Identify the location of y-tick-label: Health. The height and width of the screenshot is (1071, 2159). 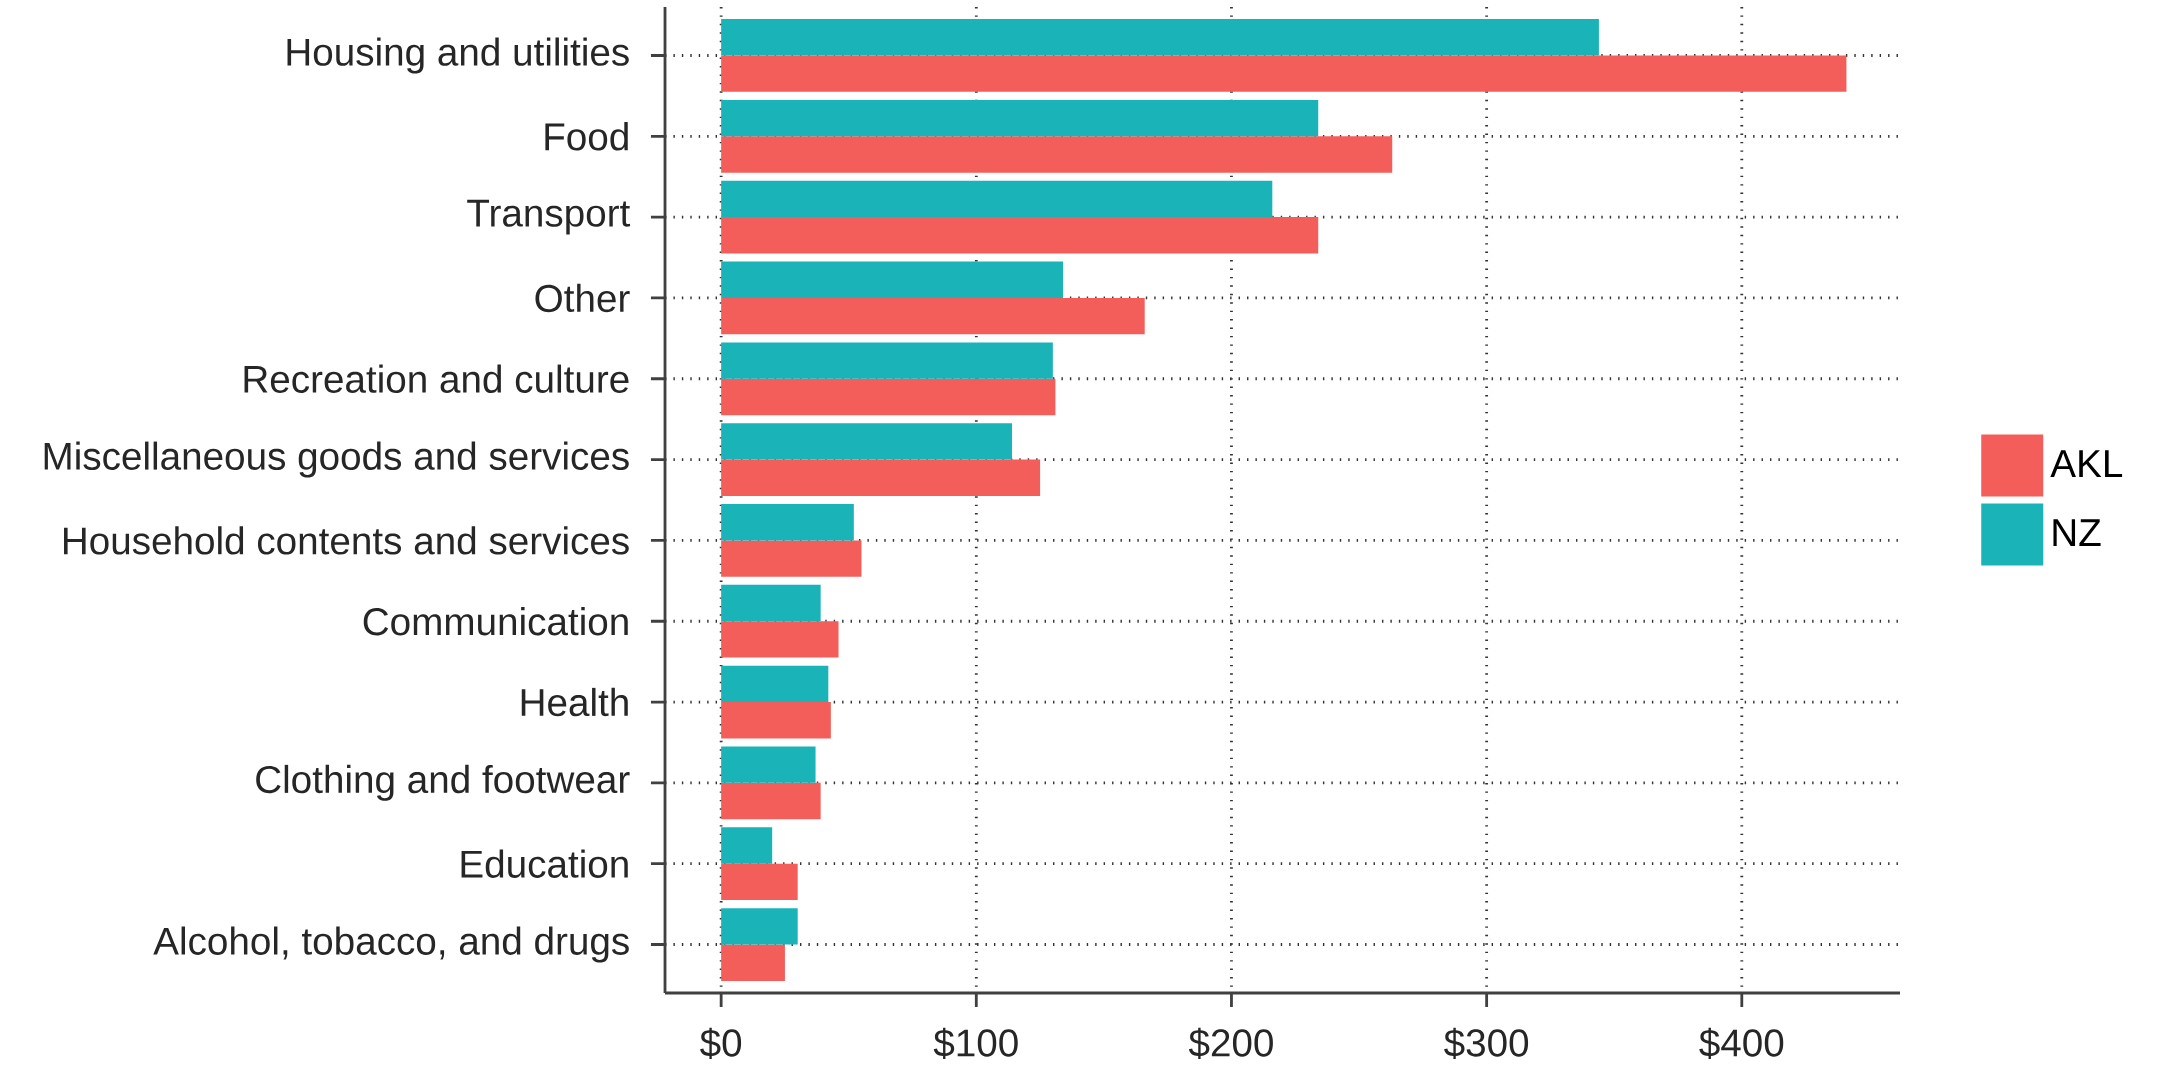
(574, 702).